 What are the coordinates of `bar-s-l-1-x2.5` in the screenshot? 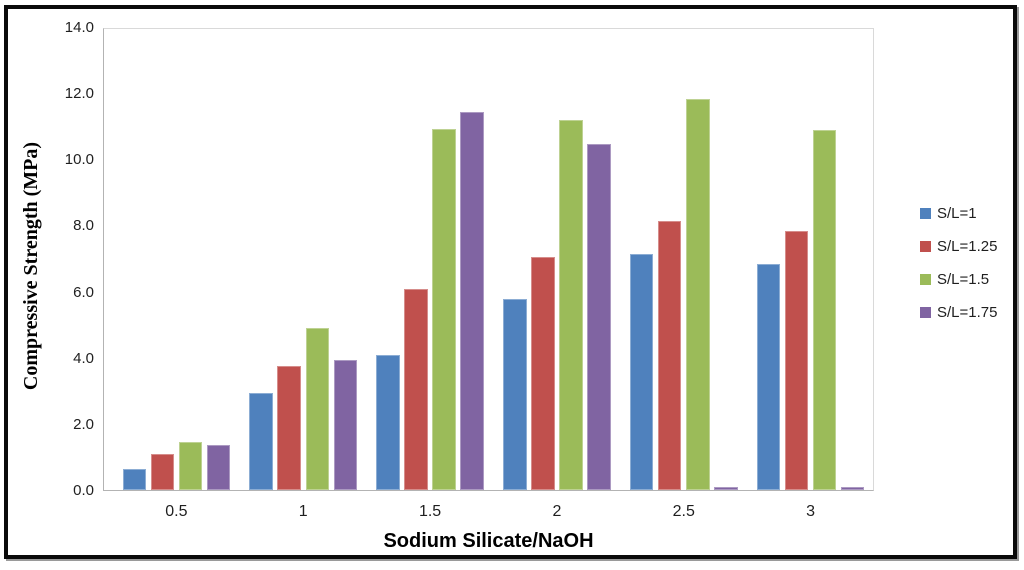 It's located at (641, 372).